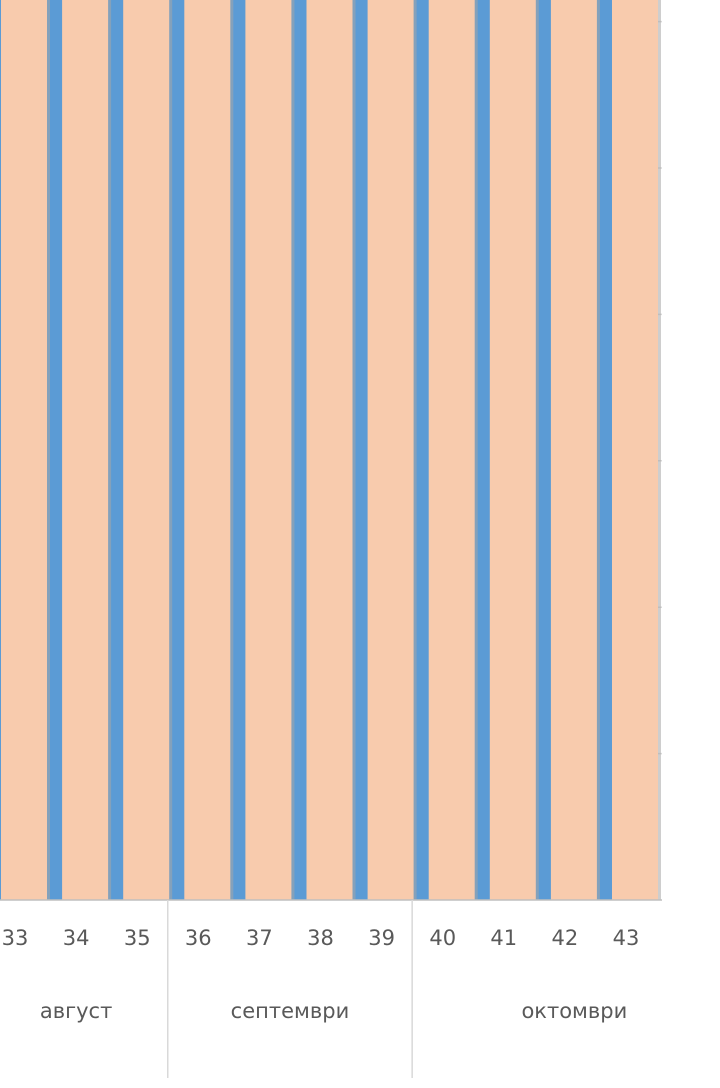  What do you see at coordinates (442, 938) in the screenshot?
I see `x-tick-label: 40` at bounding box center [442, 938].